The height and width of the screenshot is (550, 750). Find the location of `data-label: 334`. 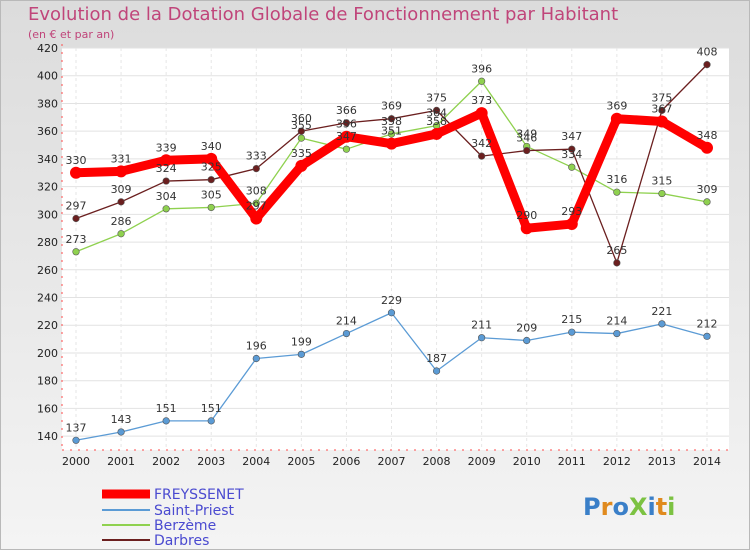

data-label: 334 is located at coordinates (571, 154).